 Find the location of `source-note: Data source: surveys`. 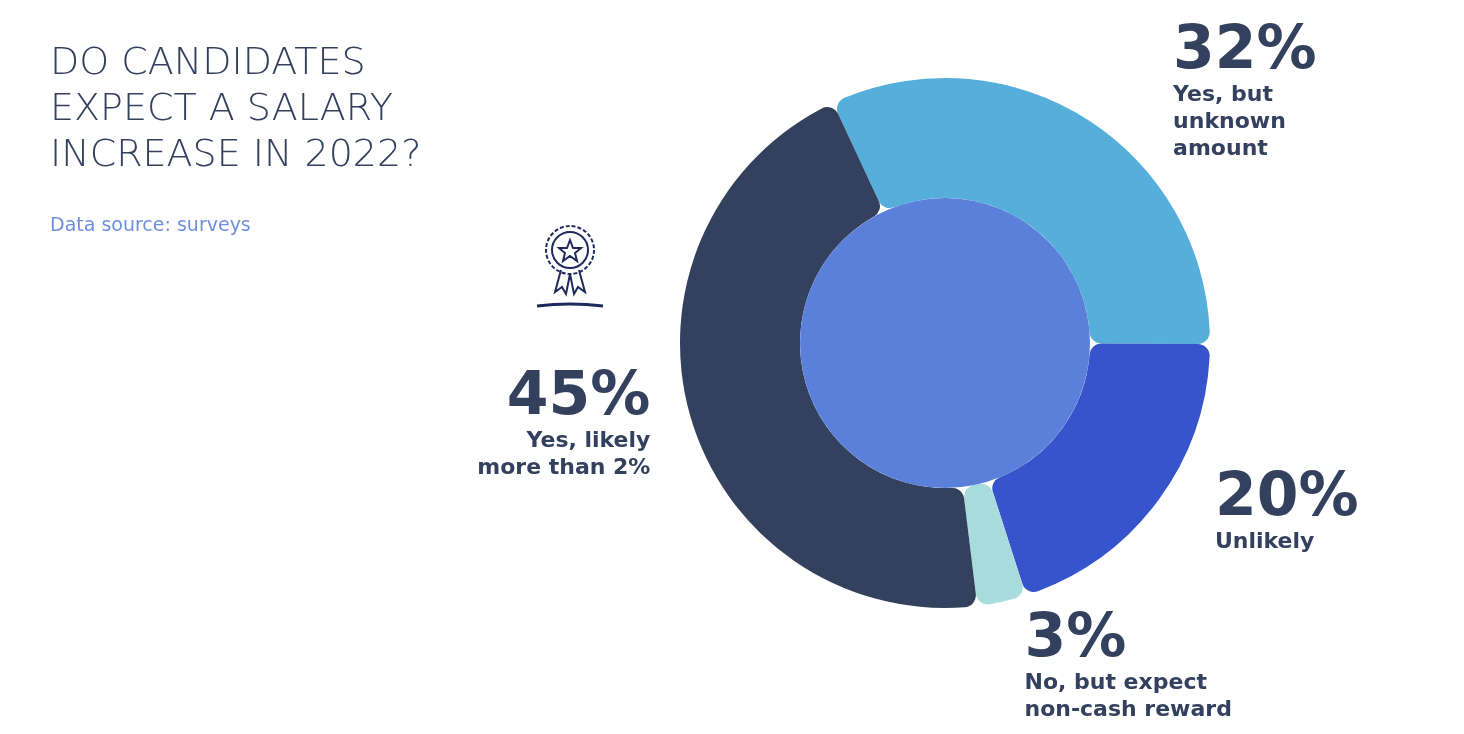

source-note: Data source: surveys is located at coordinates (150, 224).